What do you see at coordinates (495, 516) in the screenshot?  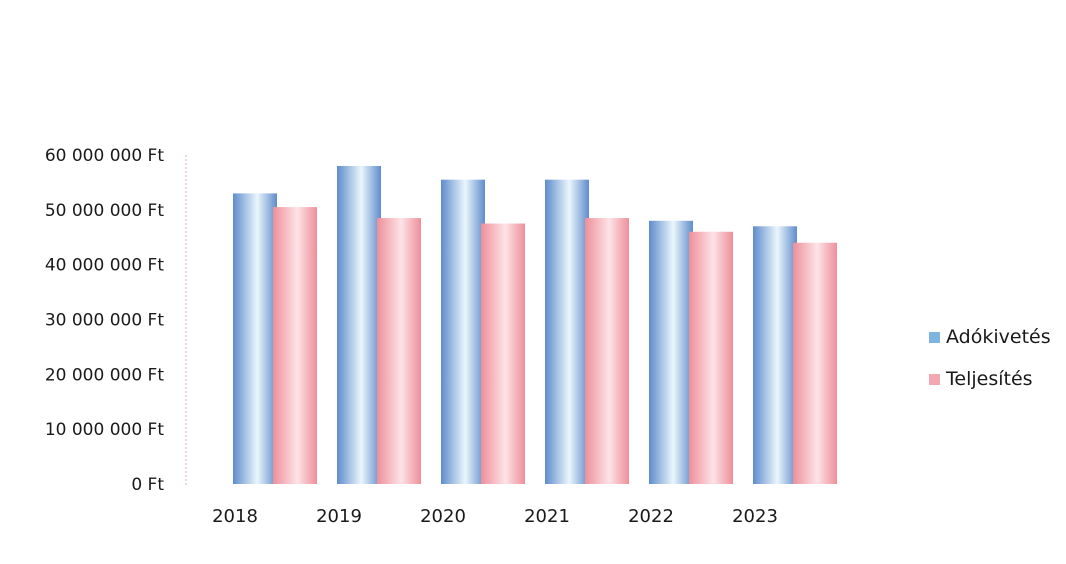 I see `x-axis-labels: 2018 2019 2020 2021 2022 2023` at bounding box center [495, 516].